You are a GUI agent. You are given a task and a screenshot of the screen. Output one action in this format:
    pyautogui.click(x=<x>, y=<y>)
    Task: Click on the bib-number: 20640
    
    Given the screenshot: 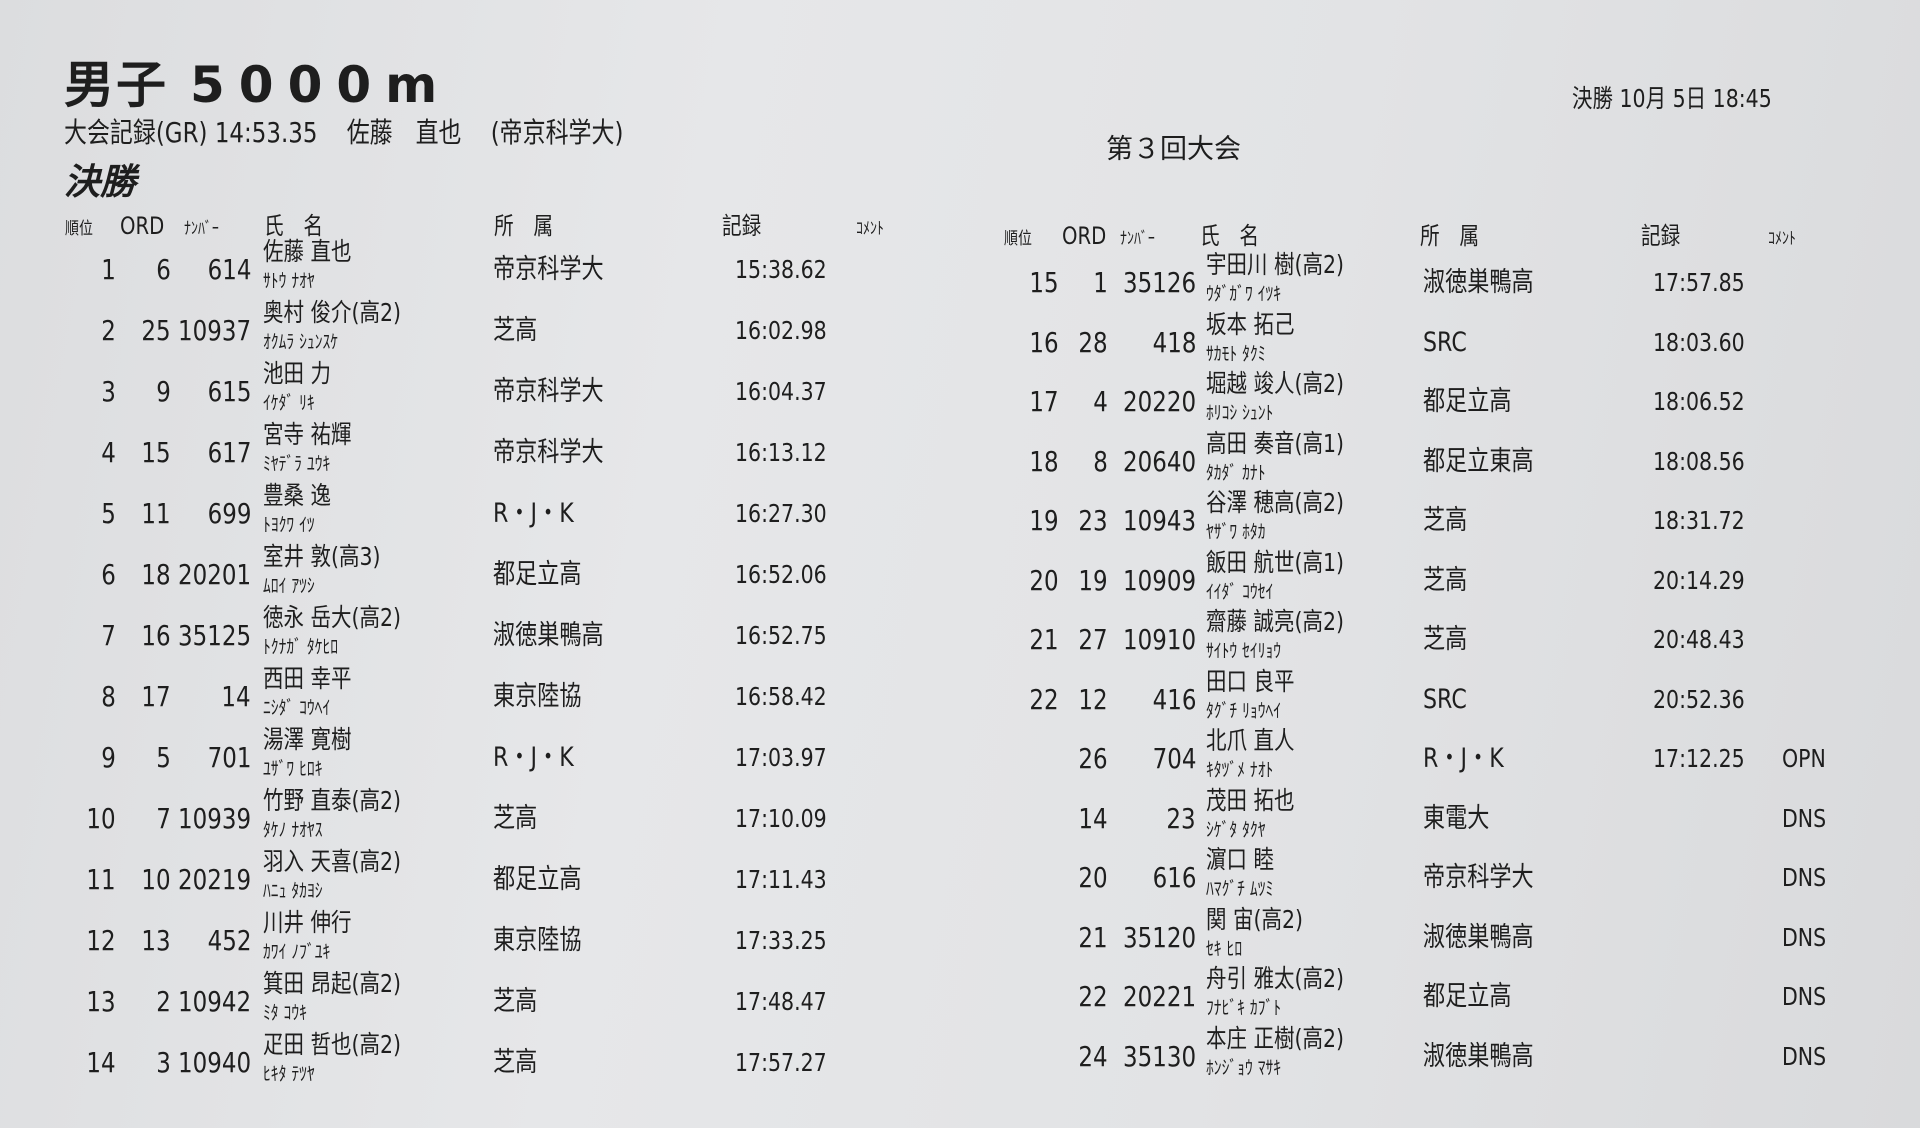 What is the action you would take?
    pyautogui.click(x=1159, y=461)
    